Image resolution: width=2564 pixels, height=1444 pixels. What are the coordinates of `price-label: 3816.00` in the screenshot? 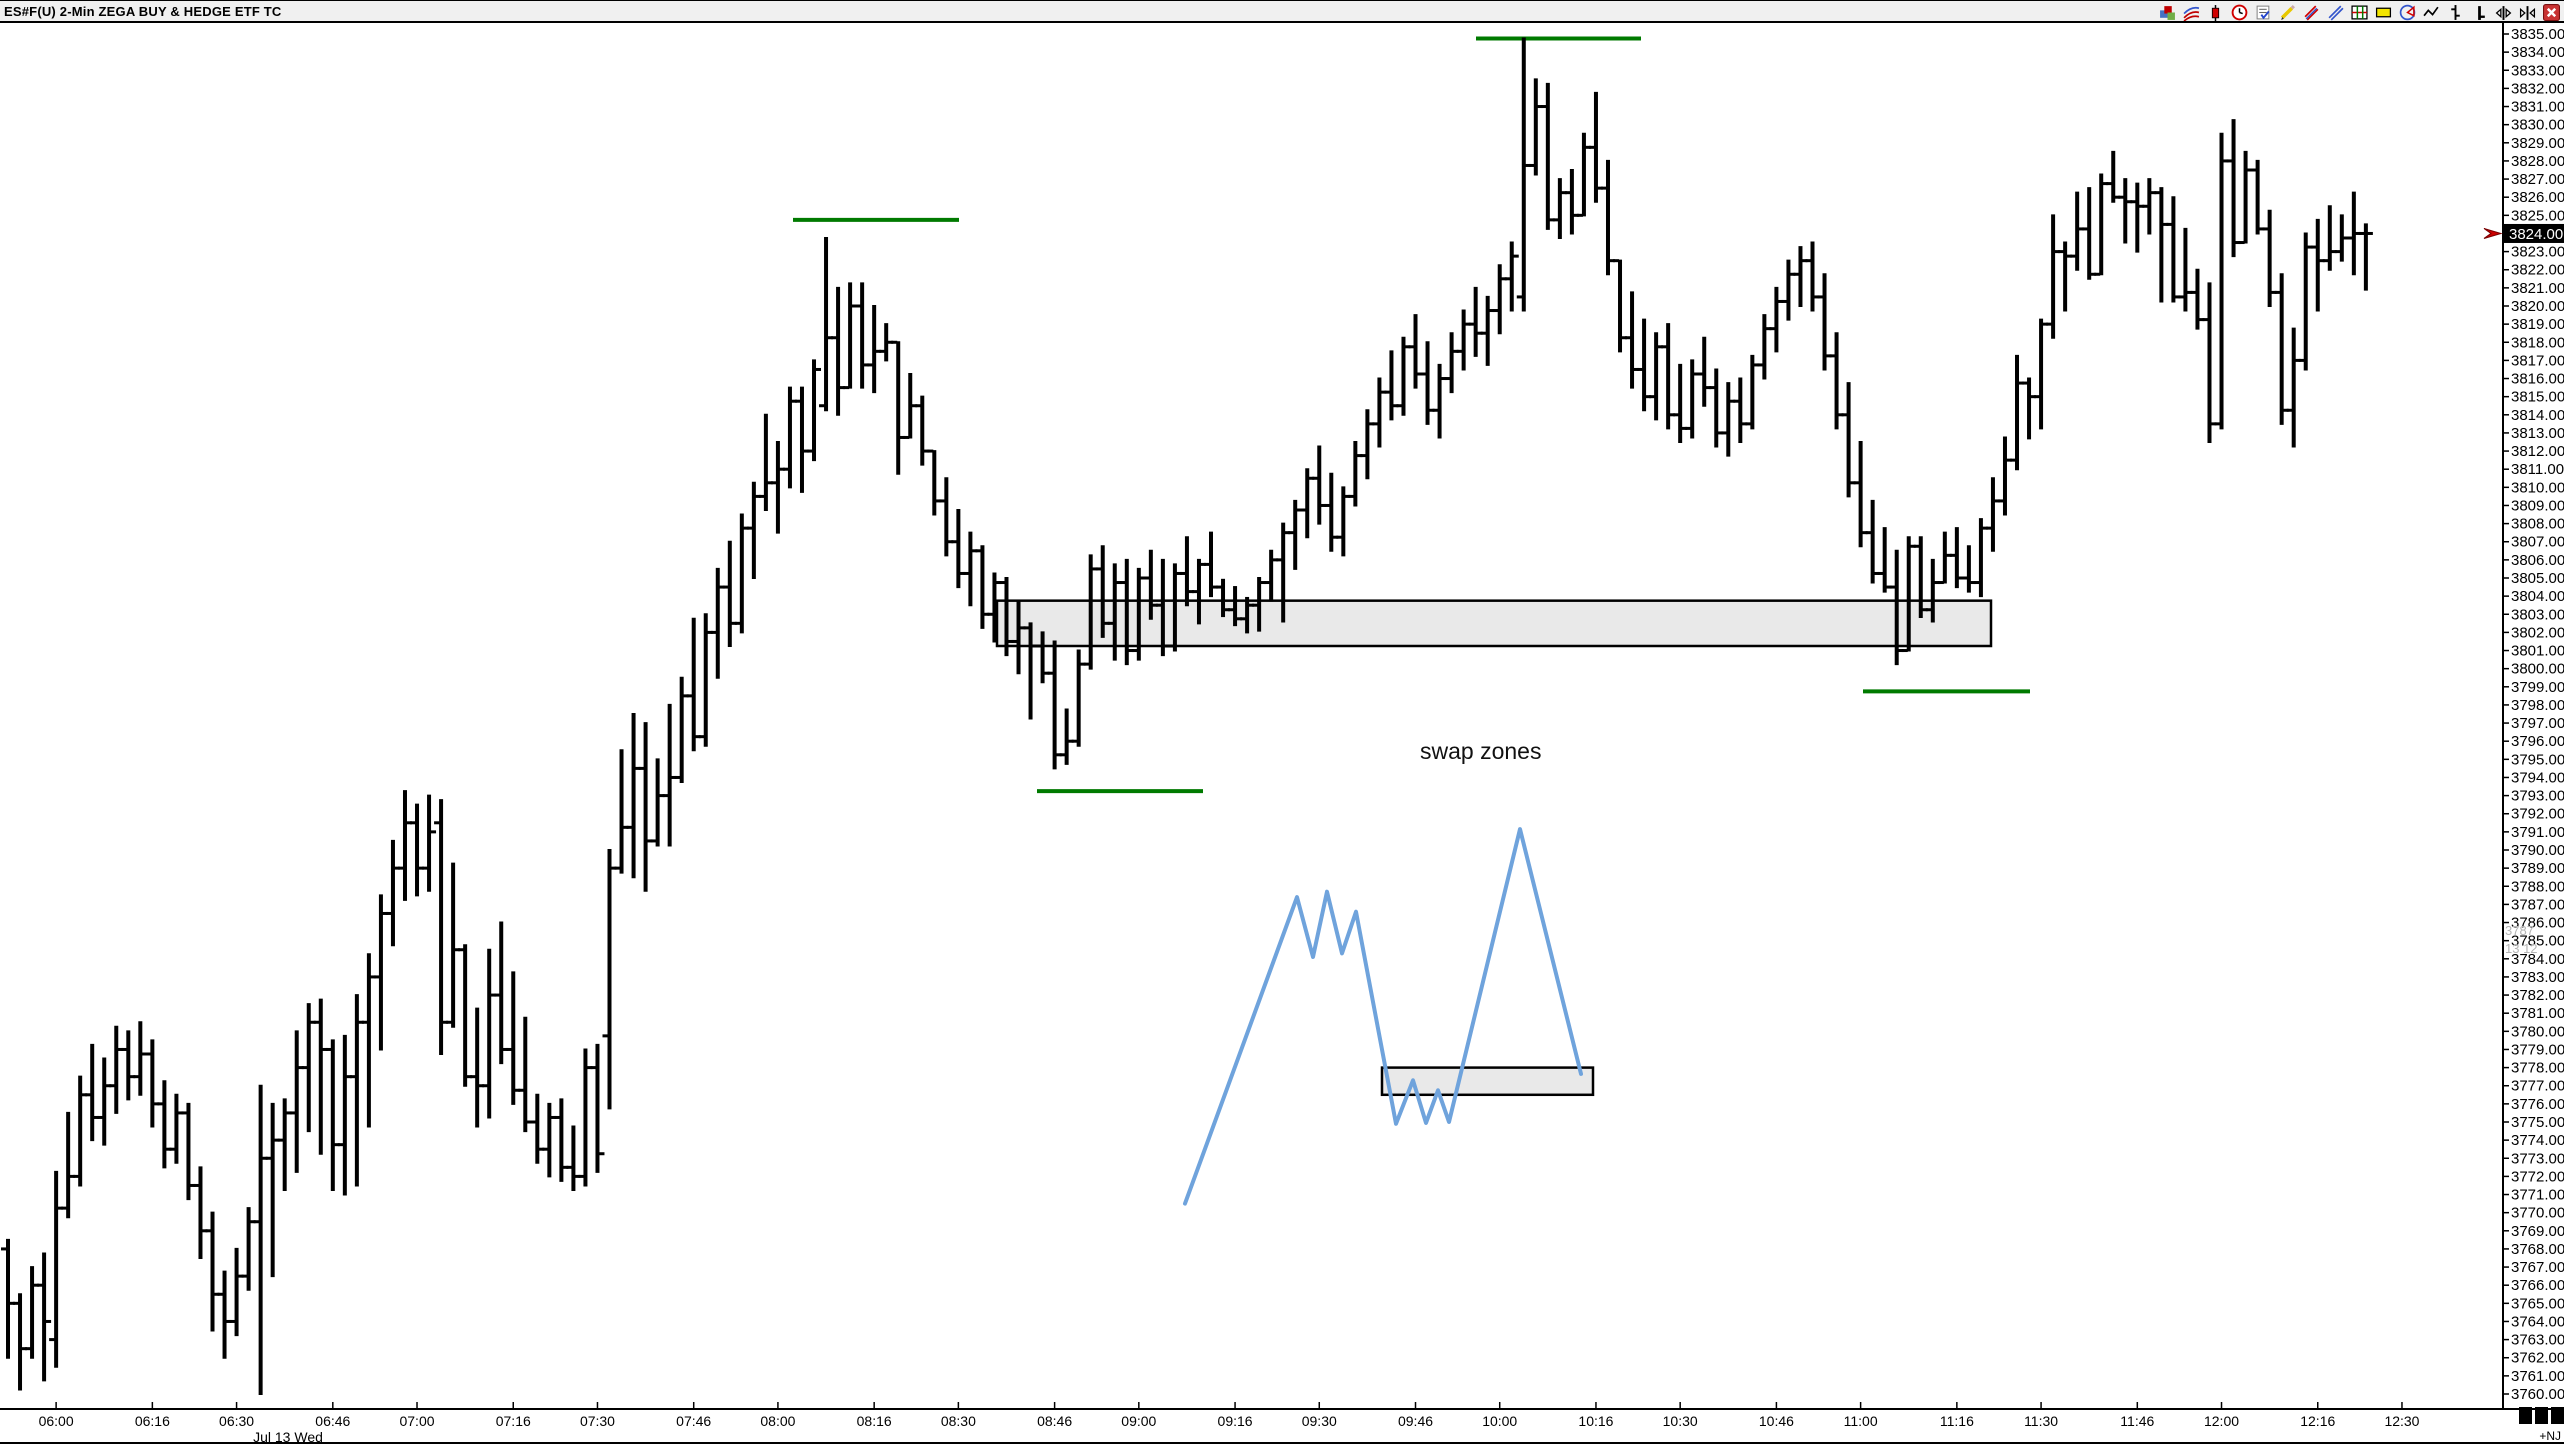 It's located at (2537, 379).